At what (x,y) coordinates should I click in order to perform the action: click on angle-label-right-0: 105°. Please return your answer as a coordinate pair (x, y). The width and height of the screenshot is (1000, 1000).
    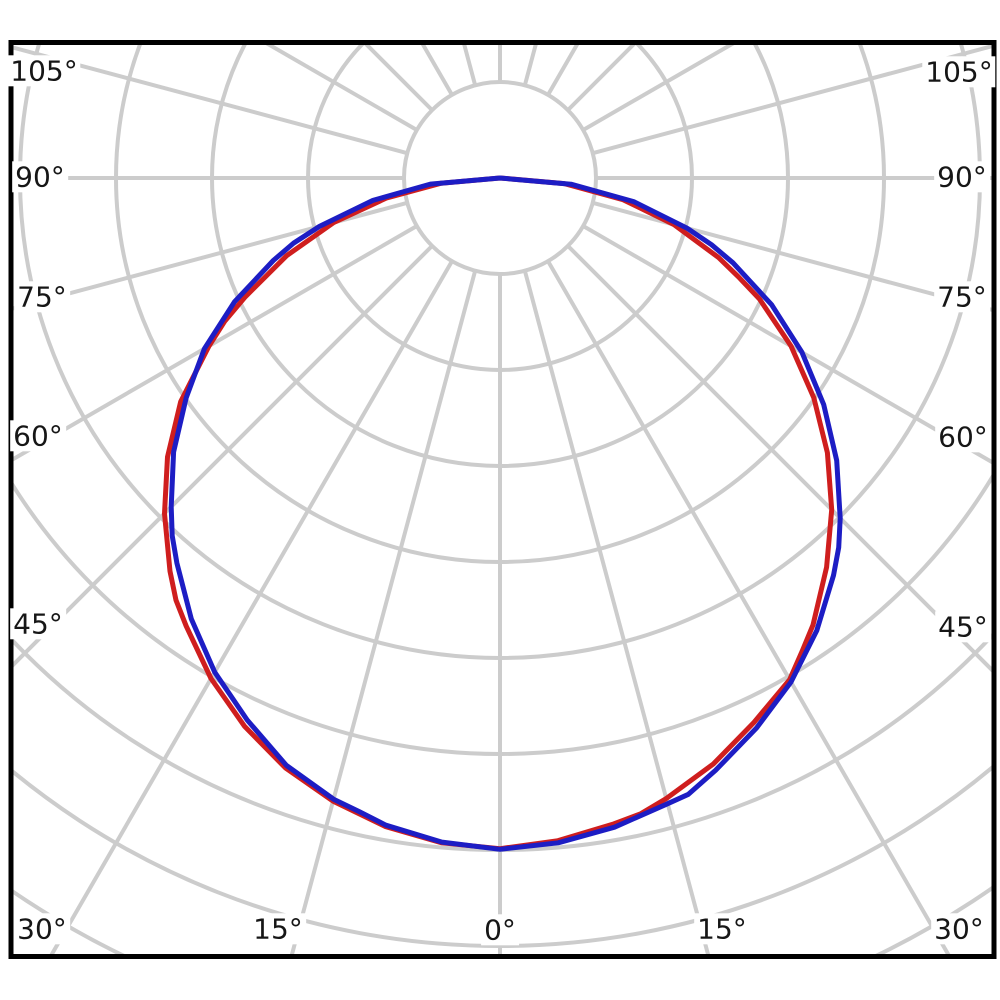
    Looking at the image, I should click on (959, 72).